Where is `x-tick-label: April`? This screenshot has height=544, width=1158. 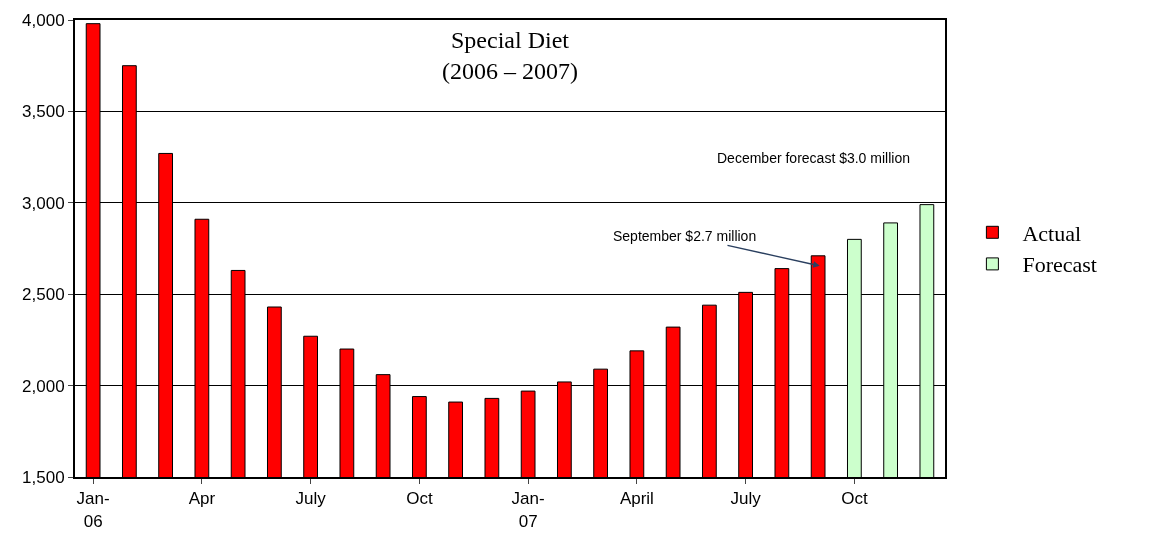
x-tick-label: April is located at coordinates (636, 499).